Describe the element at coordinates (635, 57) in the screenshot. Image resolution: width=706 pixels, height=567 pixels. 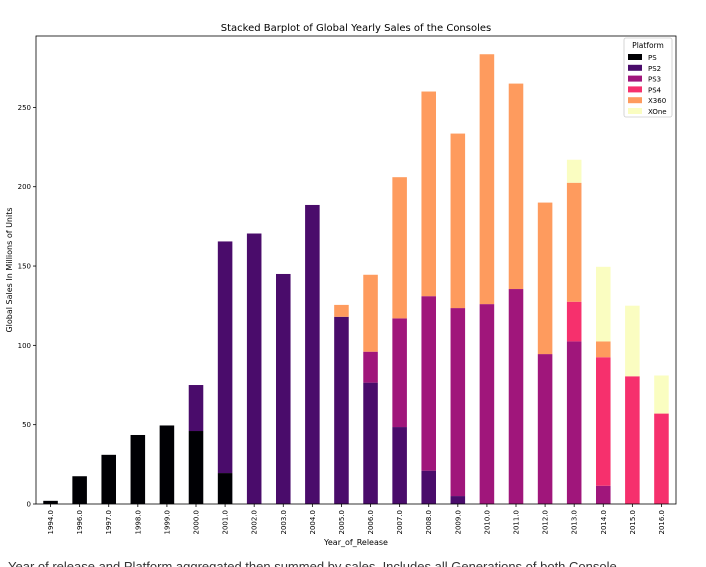
I see `legend-swatch-ps` at that location.